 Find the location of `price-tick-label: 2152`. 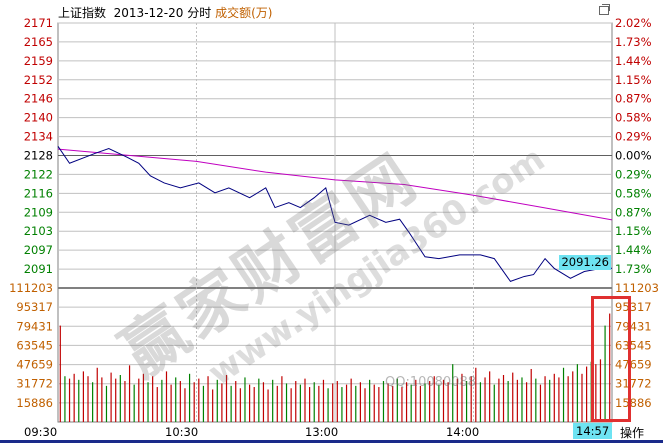

price-tick-label: 2152 is located at coordinates (38, 80).